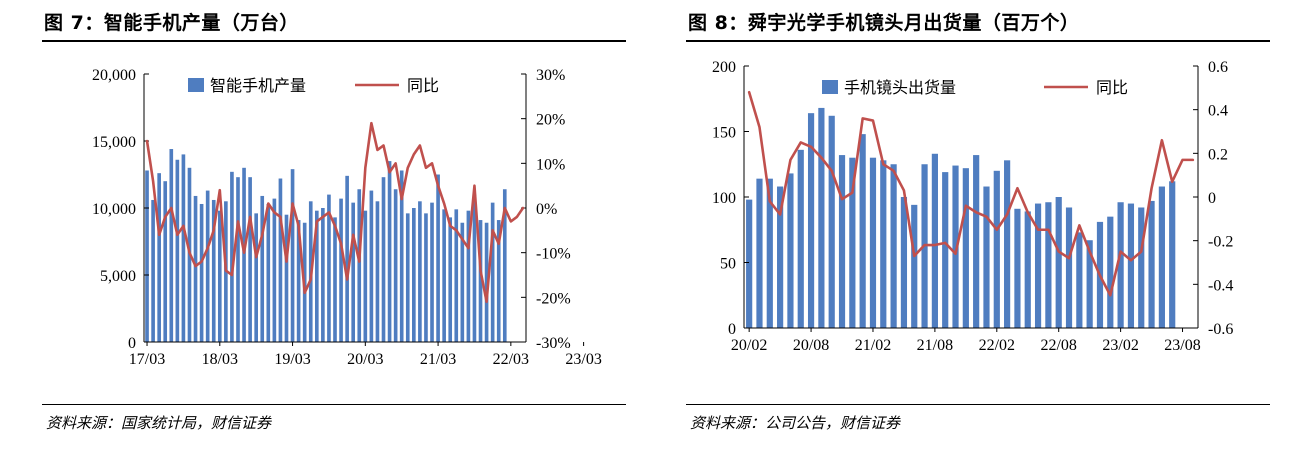 The width and height of the screenshot is (1296, 454). What do you see at coordinates (292, 359) in the screenshot?
I see `x-axis-tick-label: 19/03` at bounding box center [292, 359].